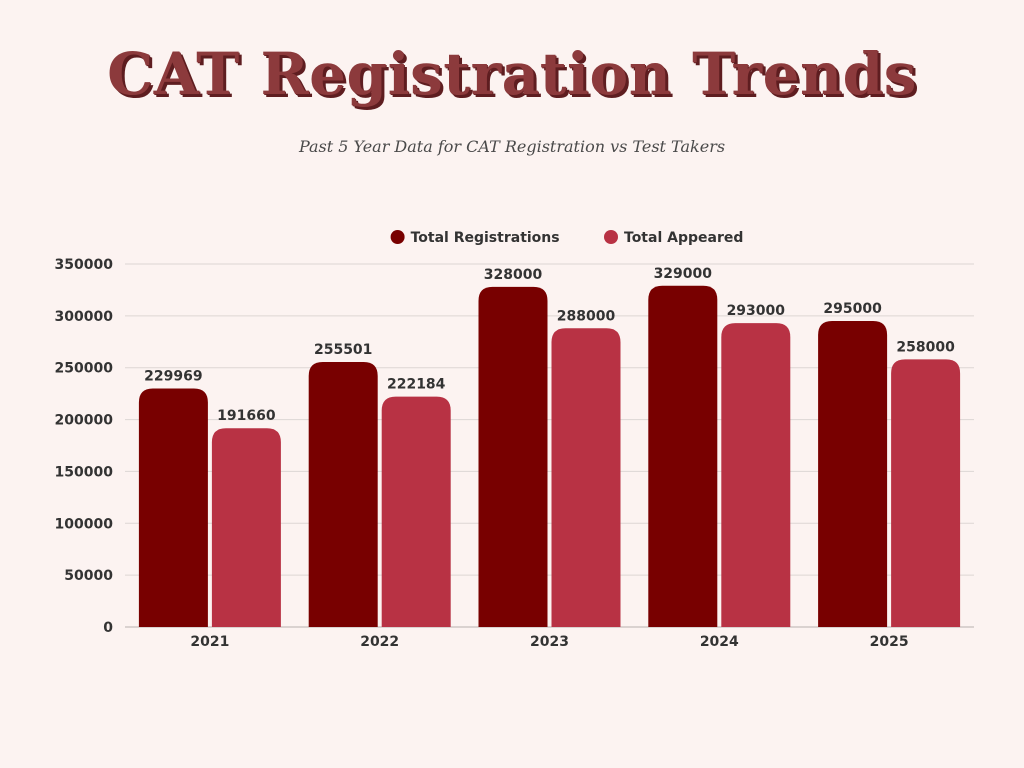  I want to click on y-tick-label: 300000, so click(84, 317).